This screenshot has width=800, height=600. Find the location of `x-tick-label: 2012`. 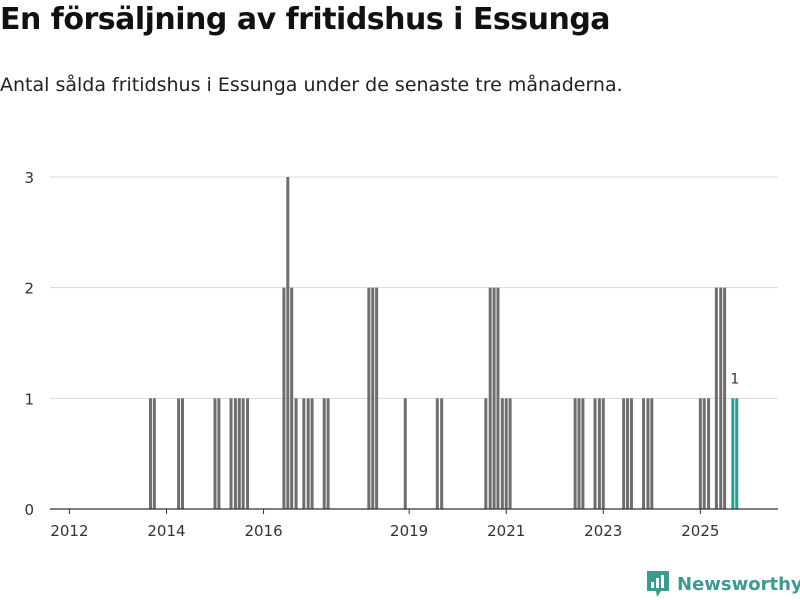

x-tick-label: 2012 is located at coordinates (69, 531).